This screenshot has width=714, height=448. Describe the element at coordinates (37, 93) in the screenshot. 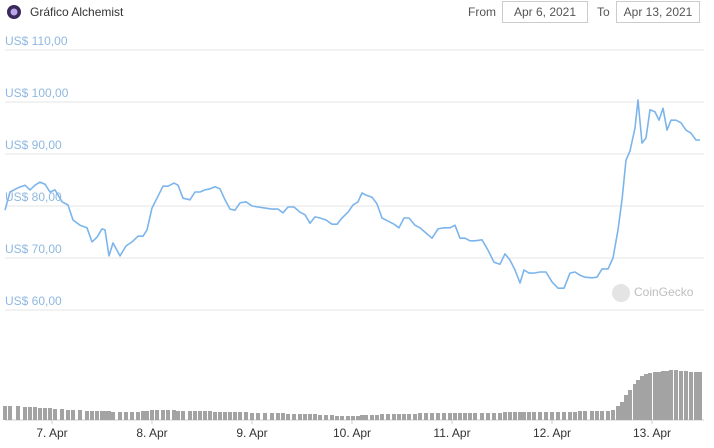

I see `y-tick-label: US$ 100,00` at that location.